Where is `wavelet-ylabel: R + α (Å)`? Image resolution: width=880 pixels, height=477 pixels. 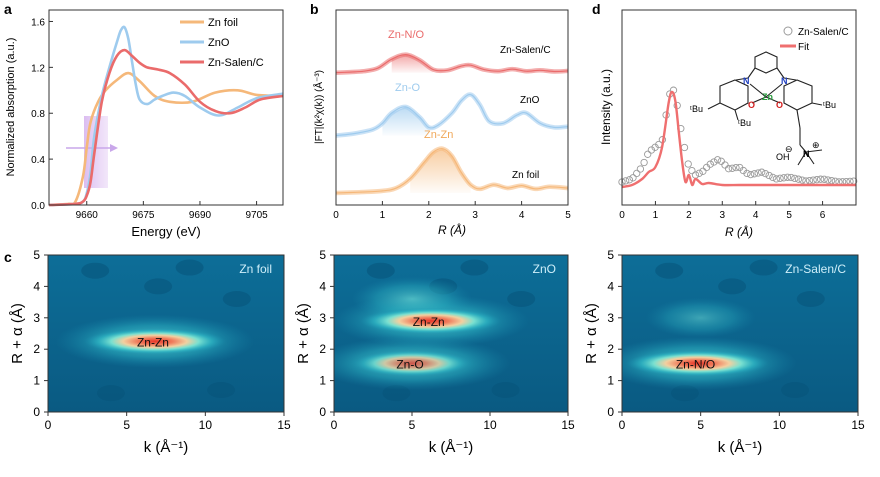 wavelet-ylabel: R + α (Å) is located at coordinates (17, 333).